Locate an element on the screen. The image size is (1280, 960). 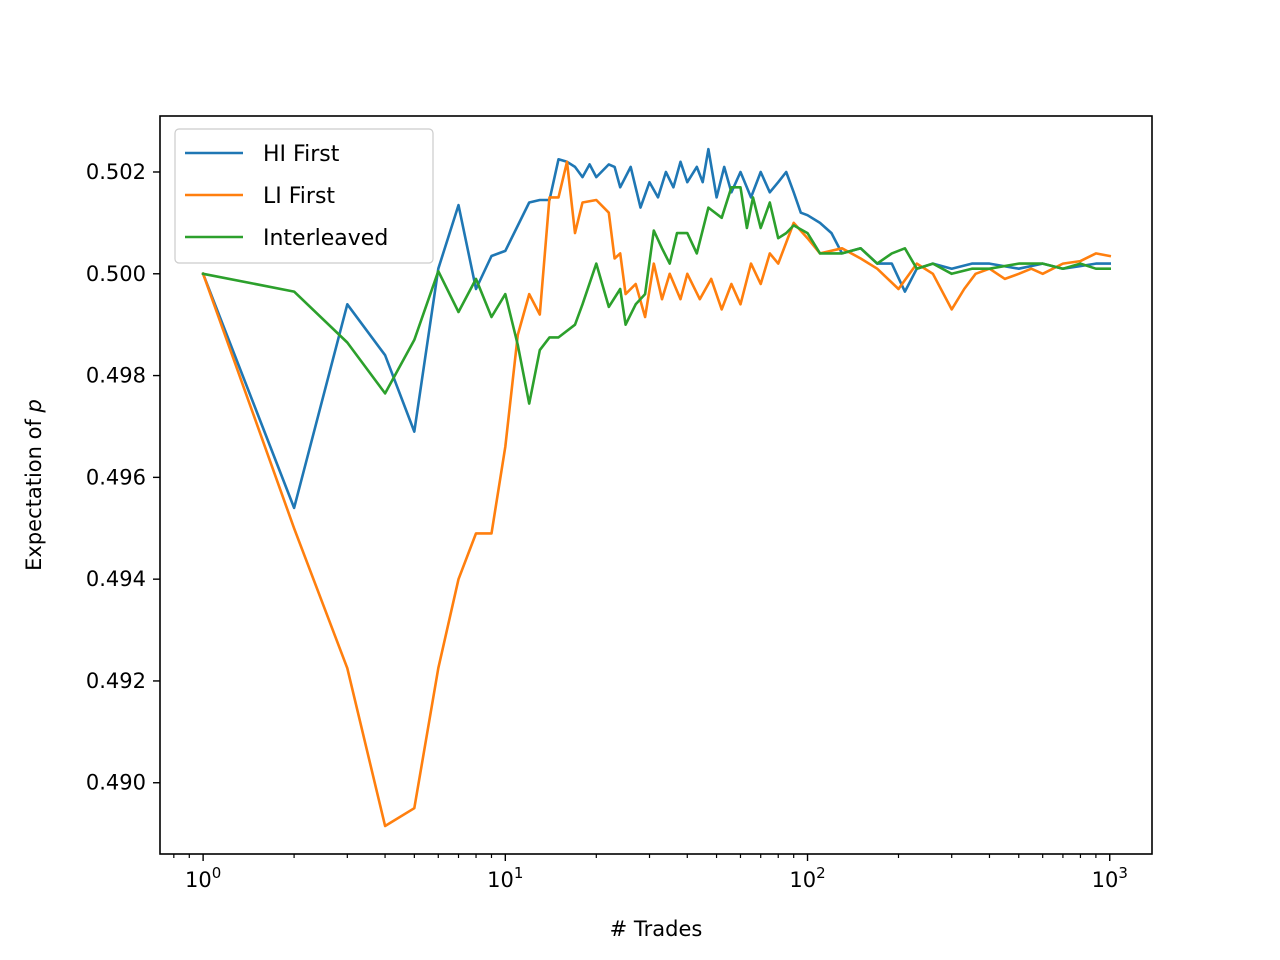
x-tick-label-exponent: 2 is located at coordinates (821, 873).